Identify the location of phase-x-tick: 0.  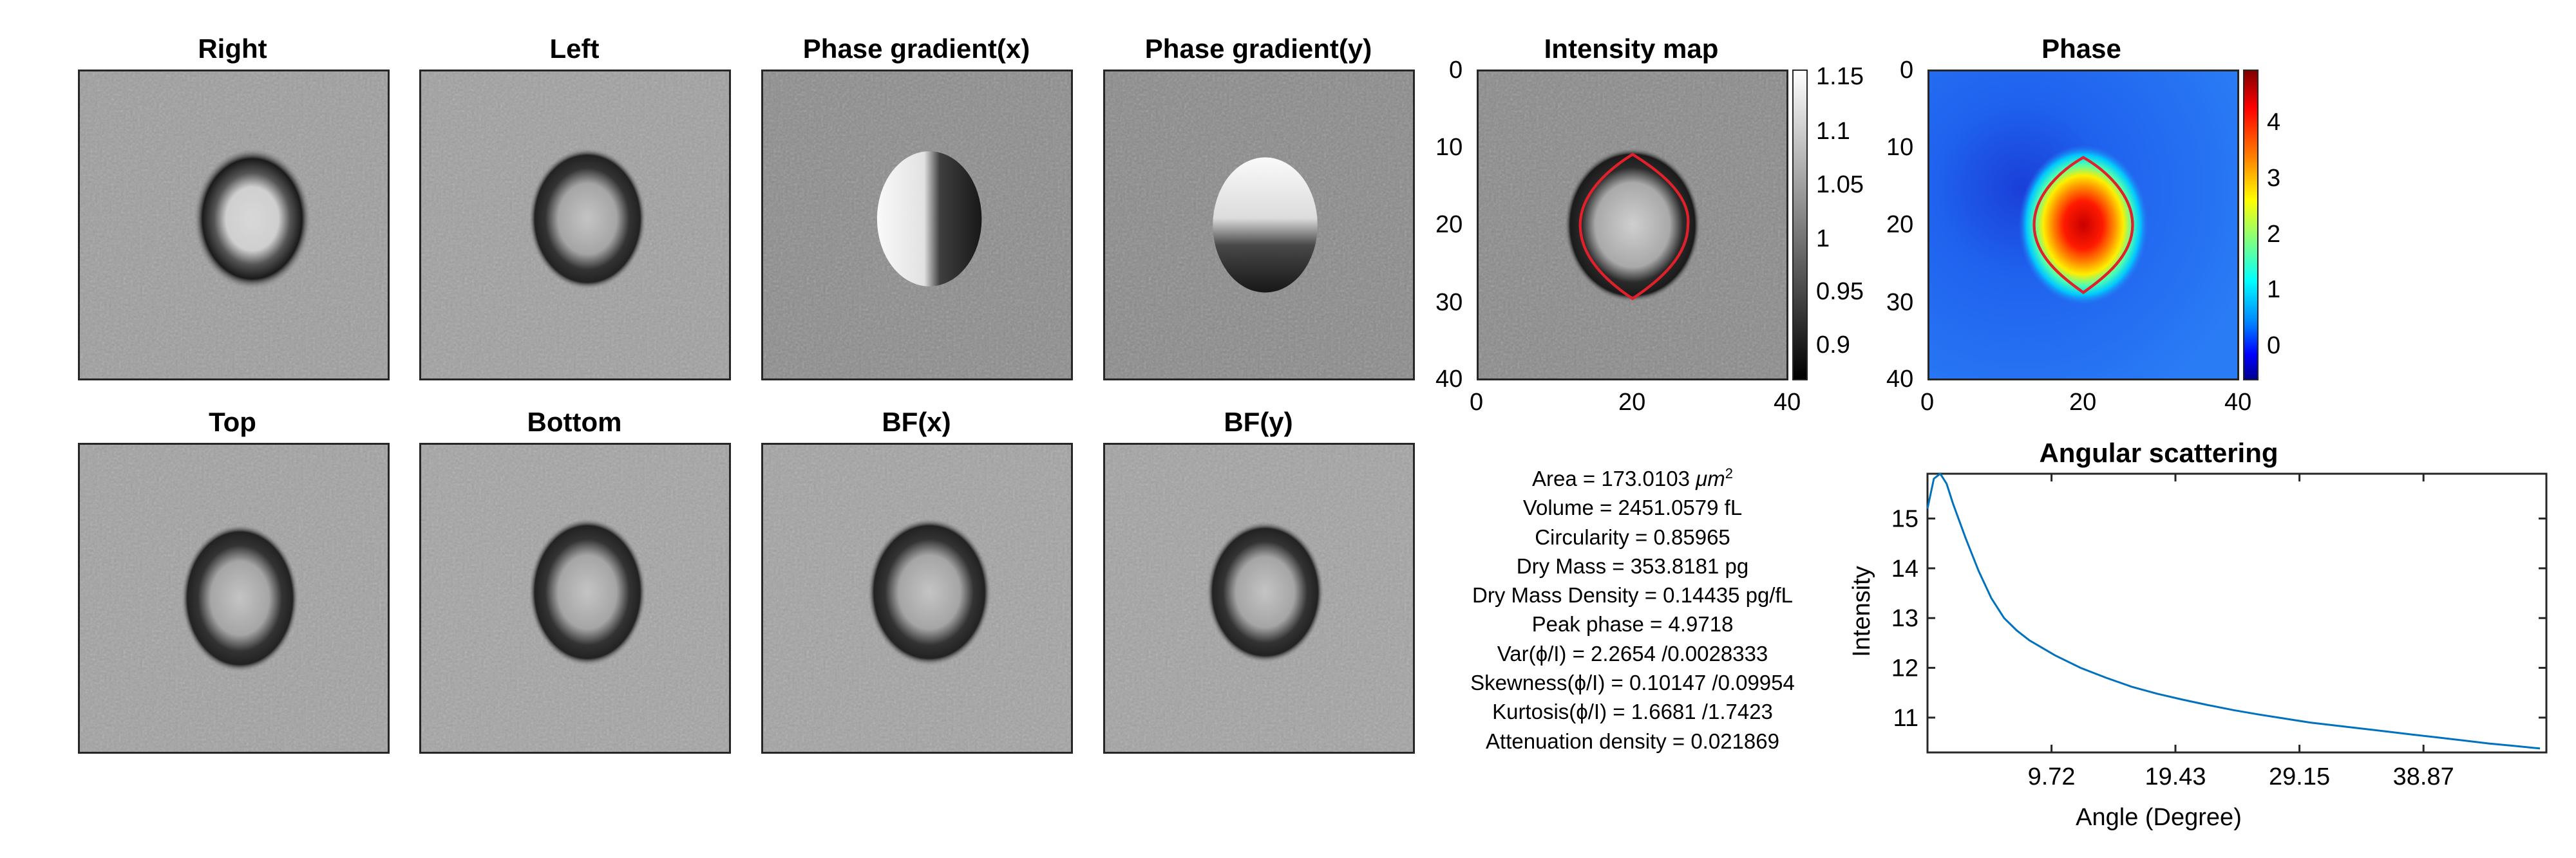
(1927, 403).